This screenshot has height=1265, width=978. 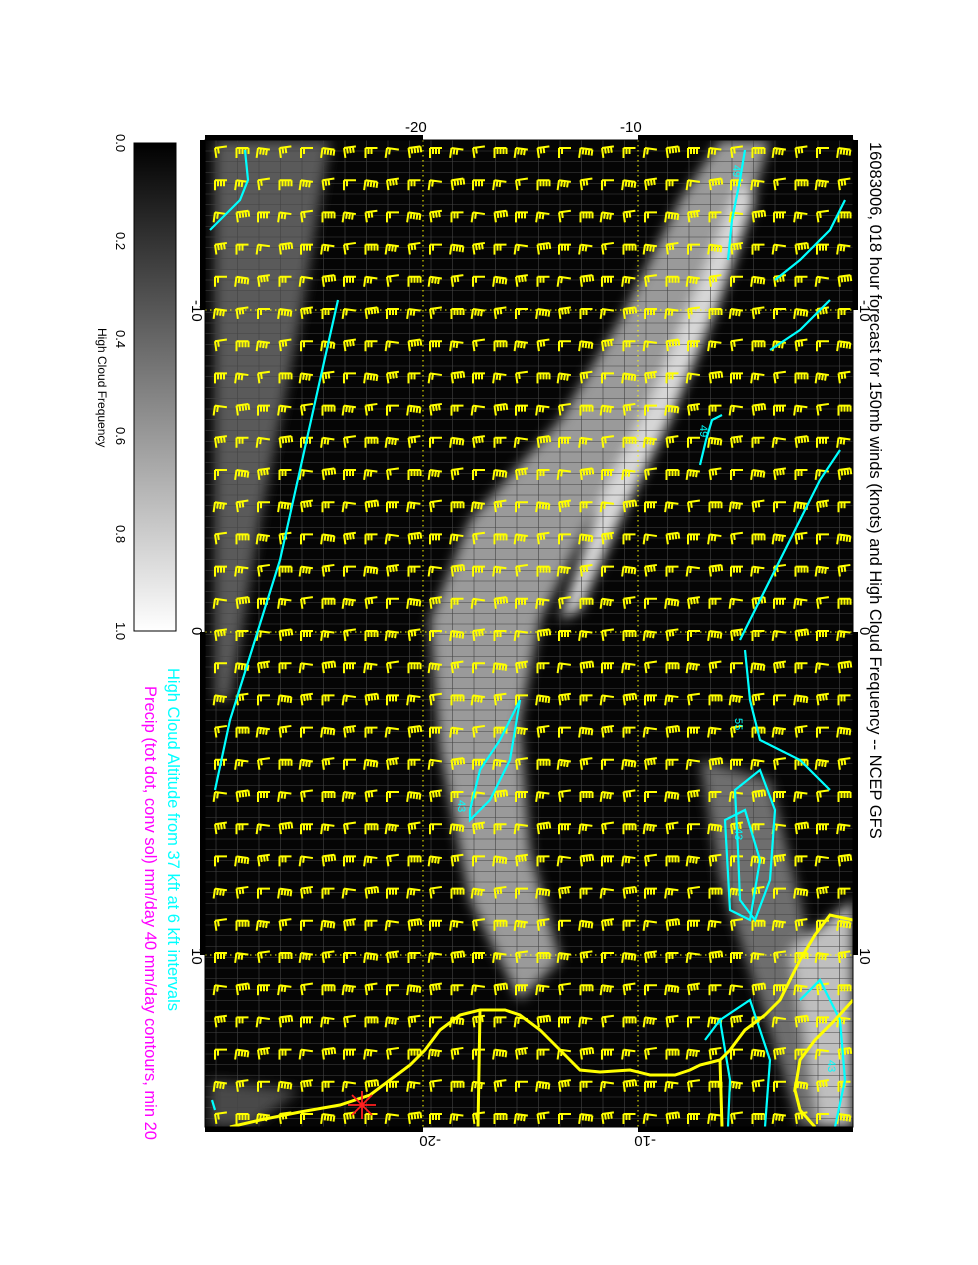 I want to click on colorbar-tick: 0.4, so click(x=120, y=339).